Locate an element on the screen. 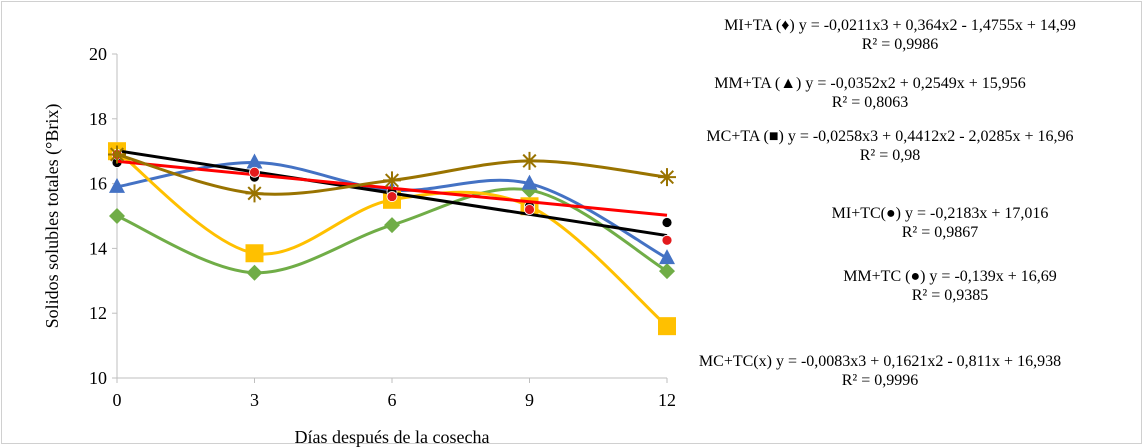  r-squared-text: R² = 0,98 is located at coordinates (890, 155).